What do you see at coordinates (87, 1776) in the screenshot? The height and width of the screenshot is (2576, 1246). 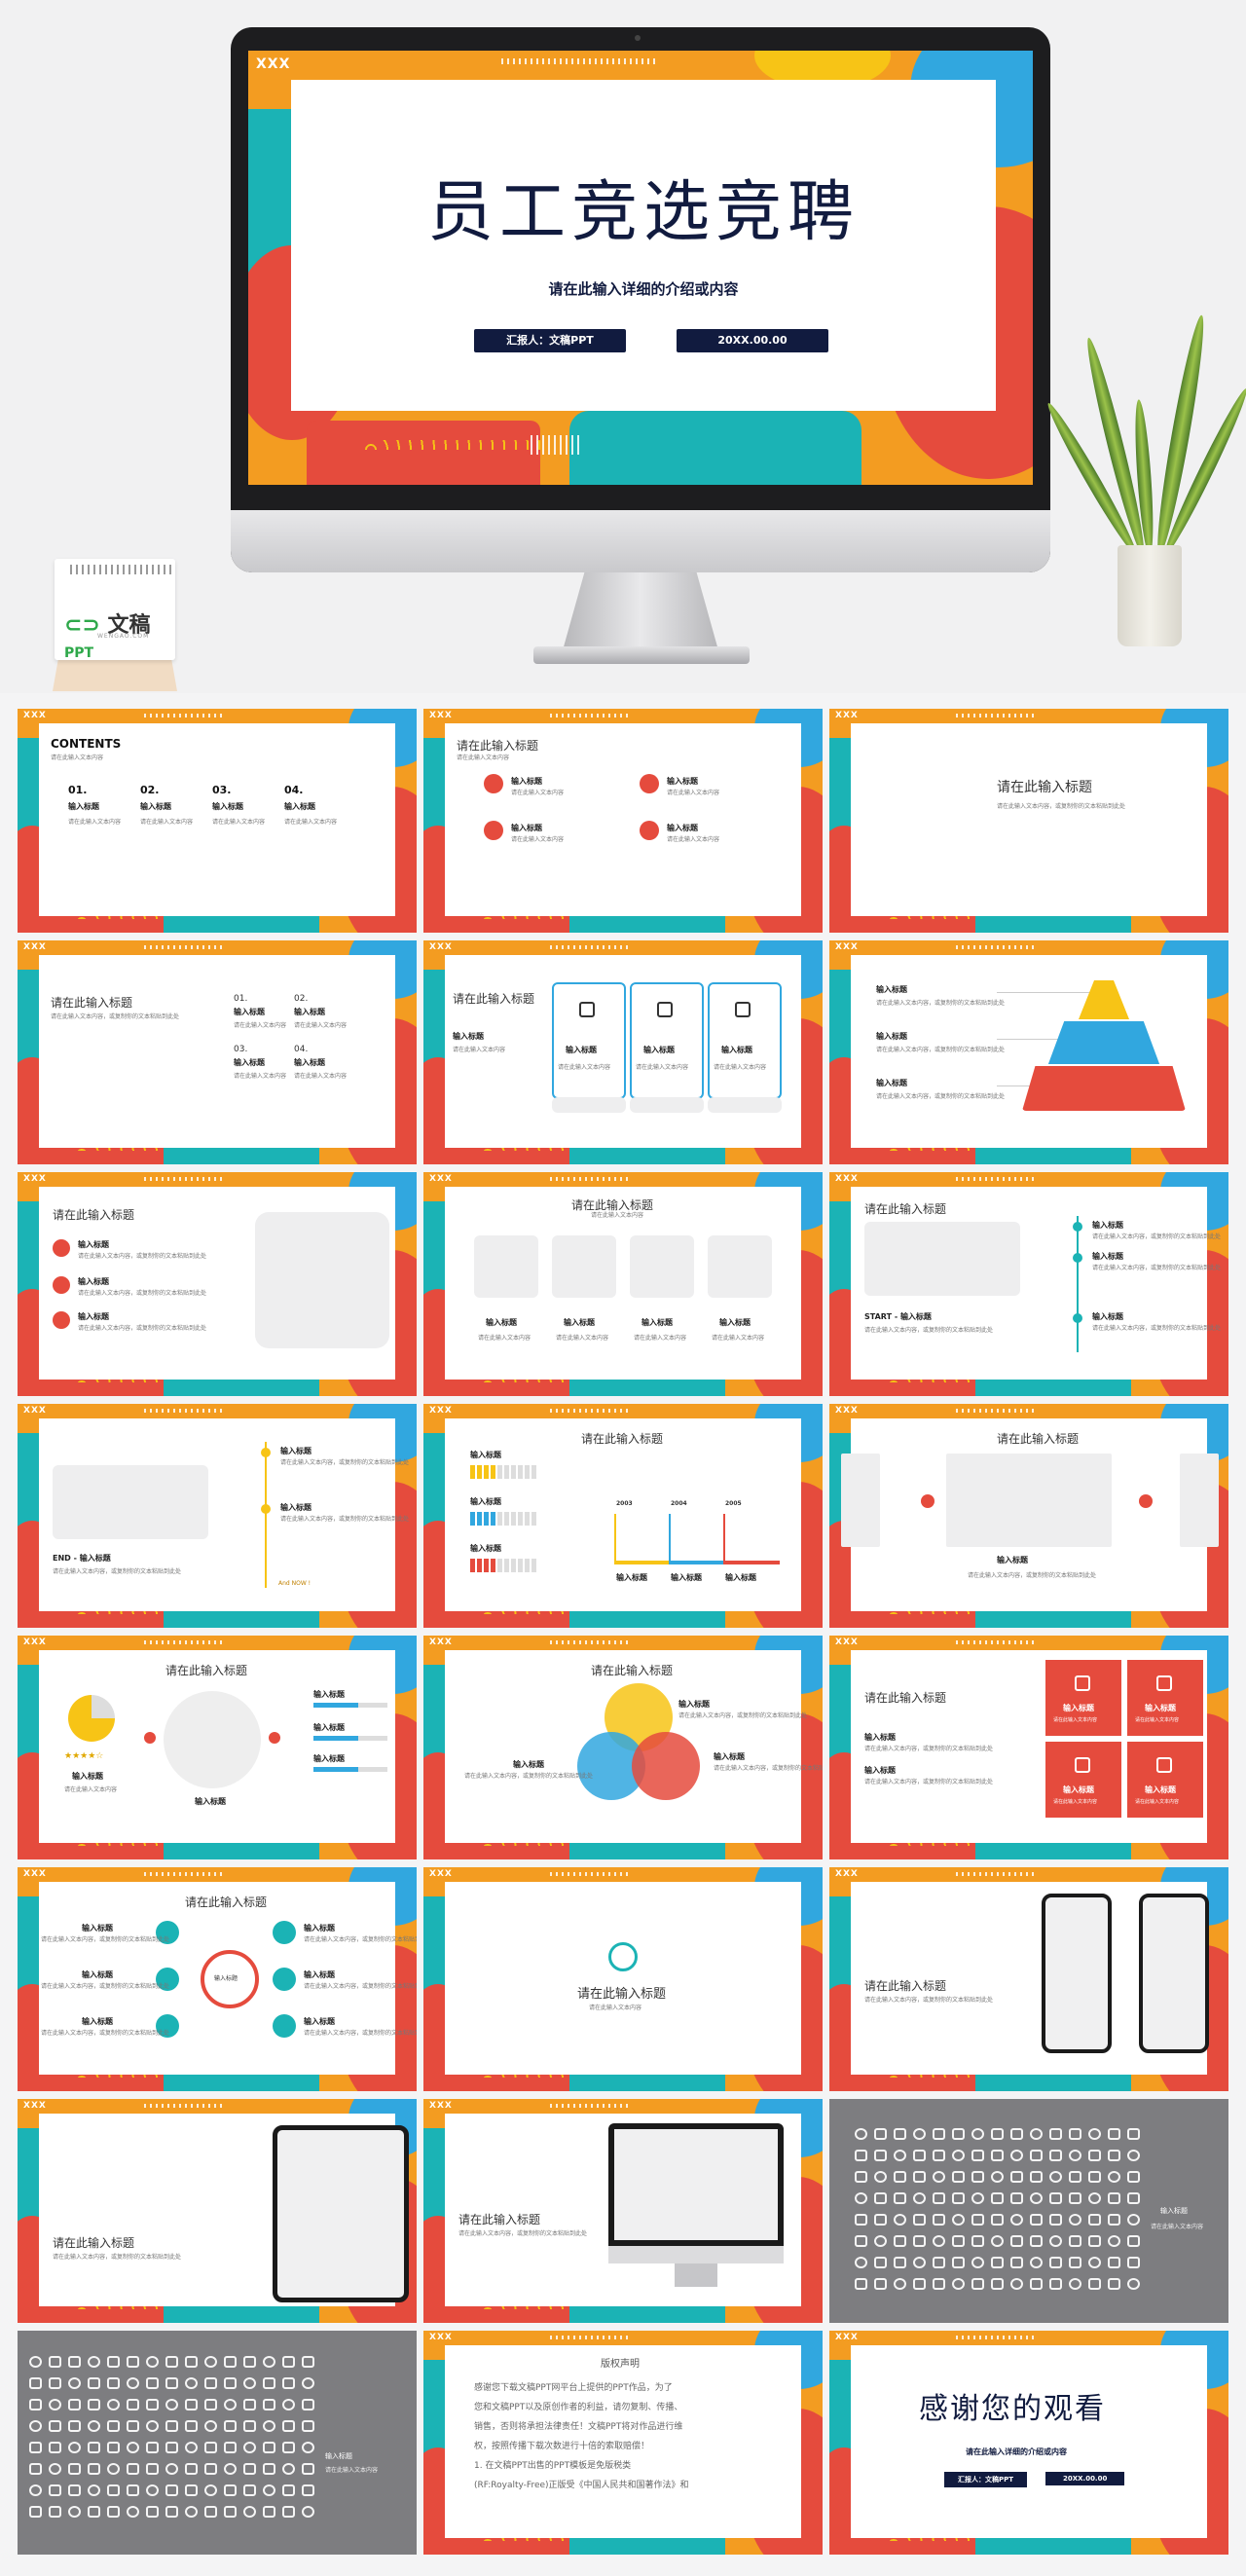 I see `pie-label: 输入标题` at bounding box center [87, 1776].